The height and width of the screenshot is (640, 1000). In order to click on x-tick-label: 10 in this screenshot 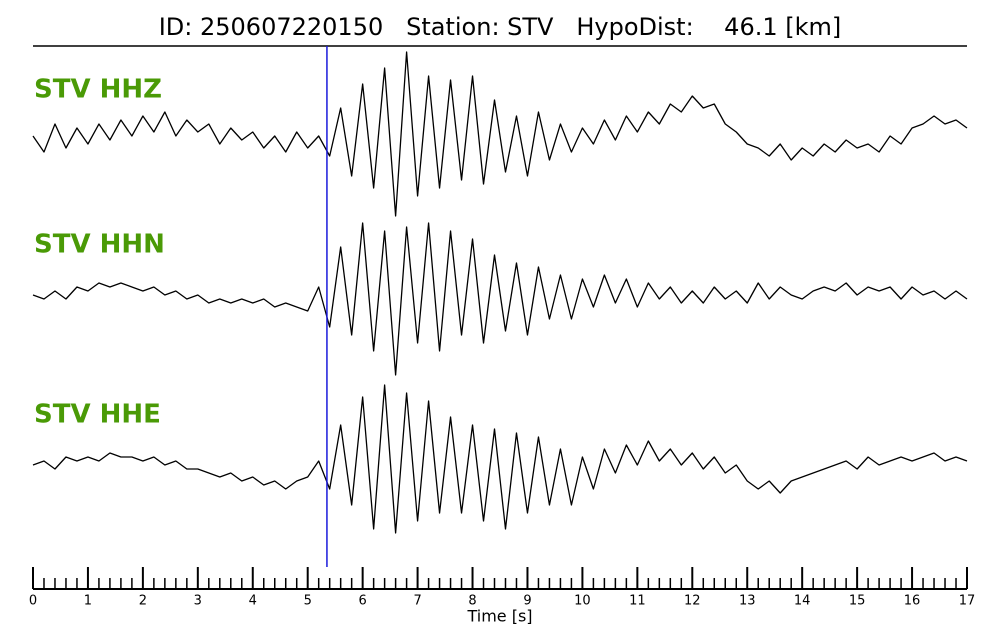, I will do `click(582, 601)`.